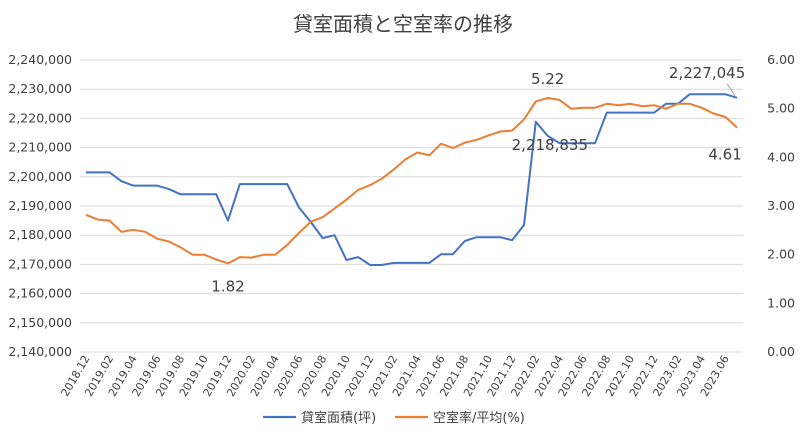 This screenshot has width=800, height=436. I want to click on legend-label-area: 貸室面積(坪), so click(338, 418).